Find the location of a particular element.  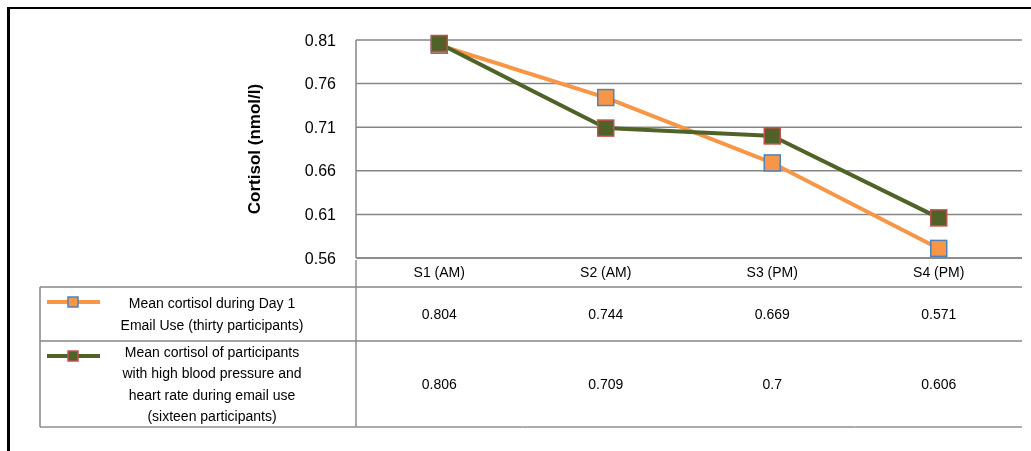

data-label: 0.709 is located at coordinates (606, 383).